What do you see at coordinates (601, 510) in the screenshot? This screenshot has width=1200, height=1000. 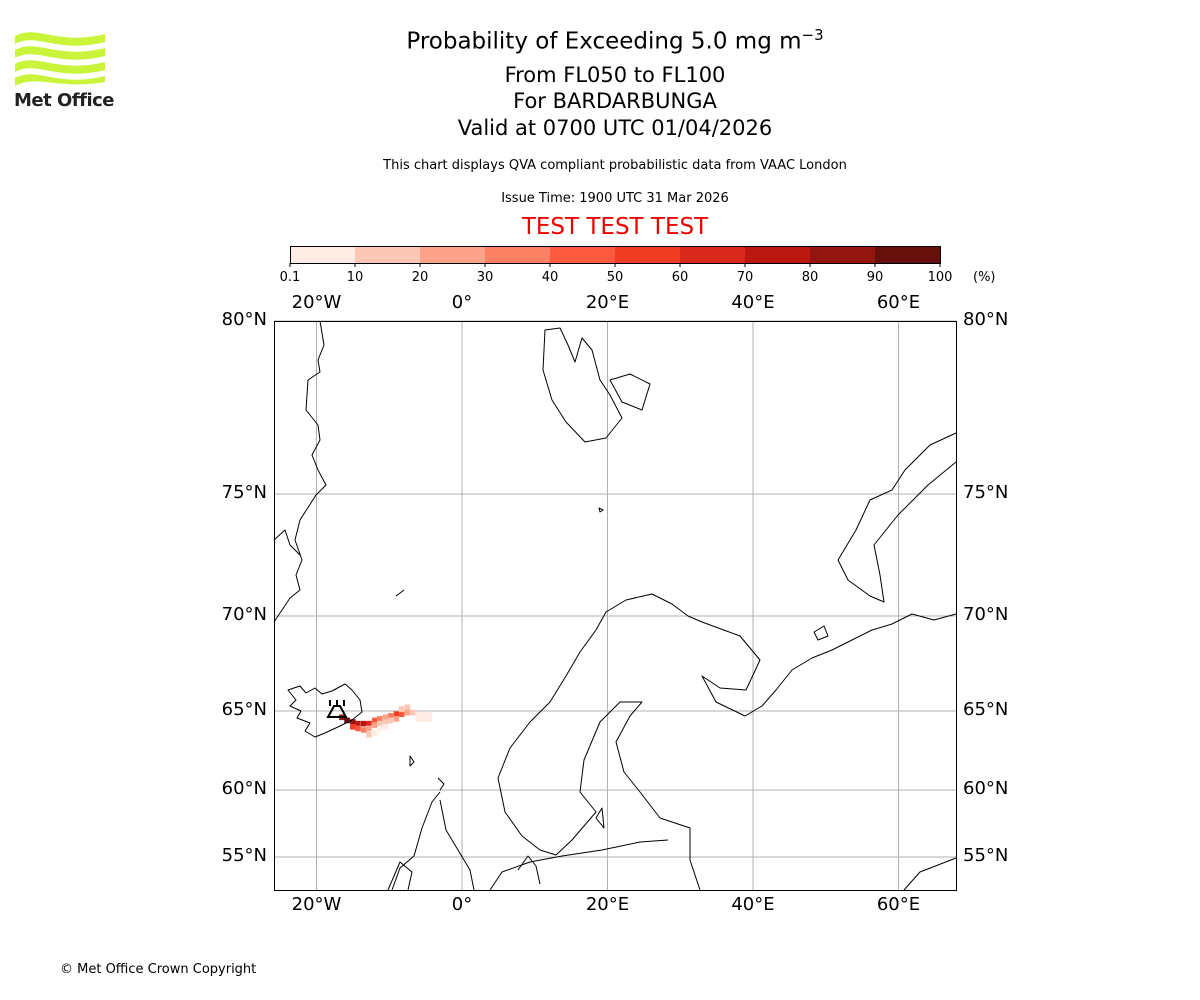 I see `coast-bear-island` at bounding box center [601, 510].